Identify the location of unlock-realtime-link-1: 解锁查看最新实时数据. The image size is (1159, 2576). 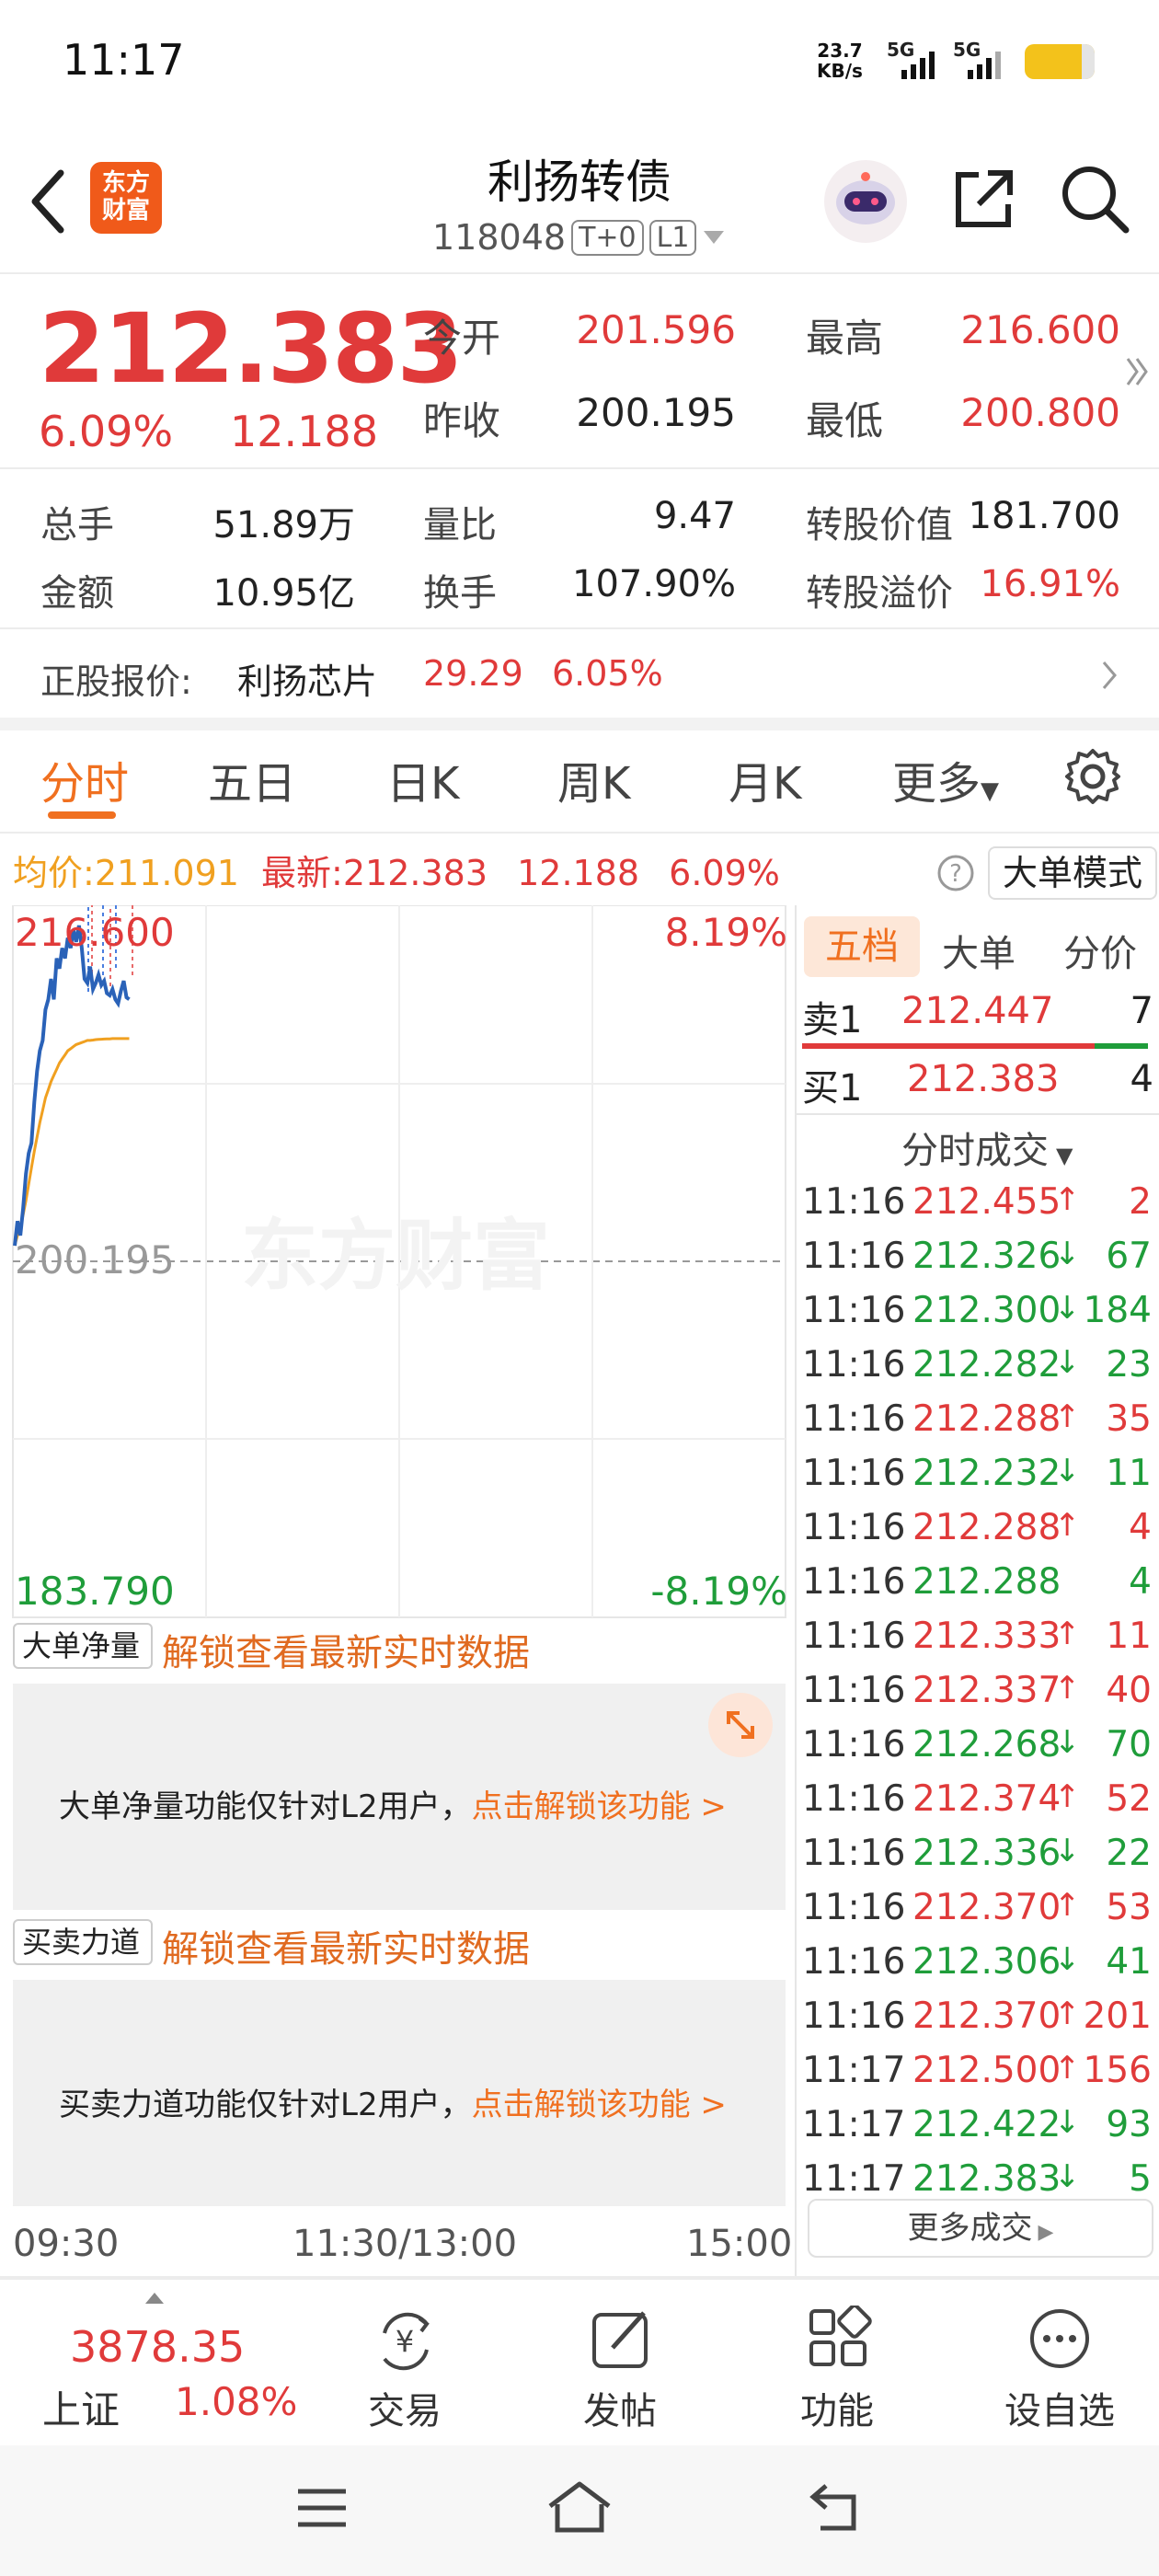
(346, 1653).